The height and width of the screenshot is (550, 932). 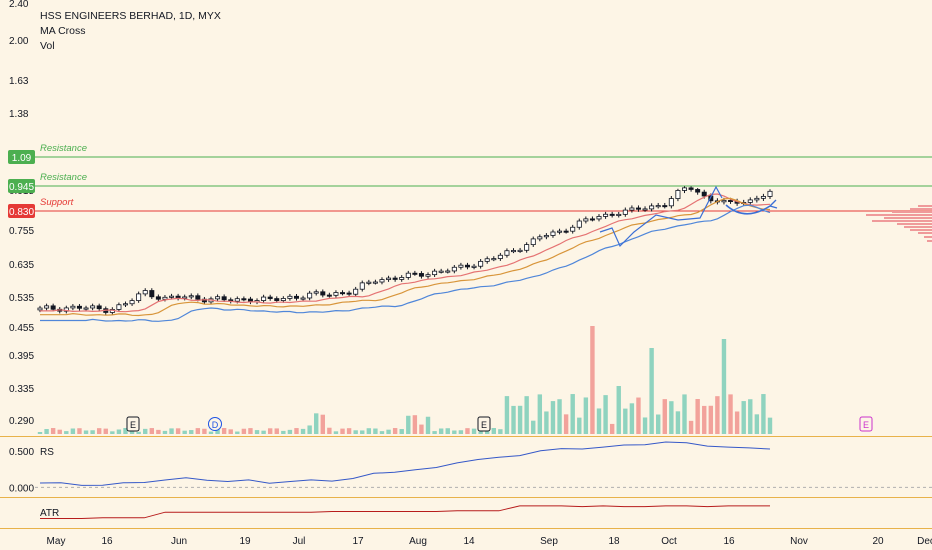 What do you see at coordinates (21, 187) in the screenshot?
I see `price-tag-label: 0.945` at bounding box center [21, 187].